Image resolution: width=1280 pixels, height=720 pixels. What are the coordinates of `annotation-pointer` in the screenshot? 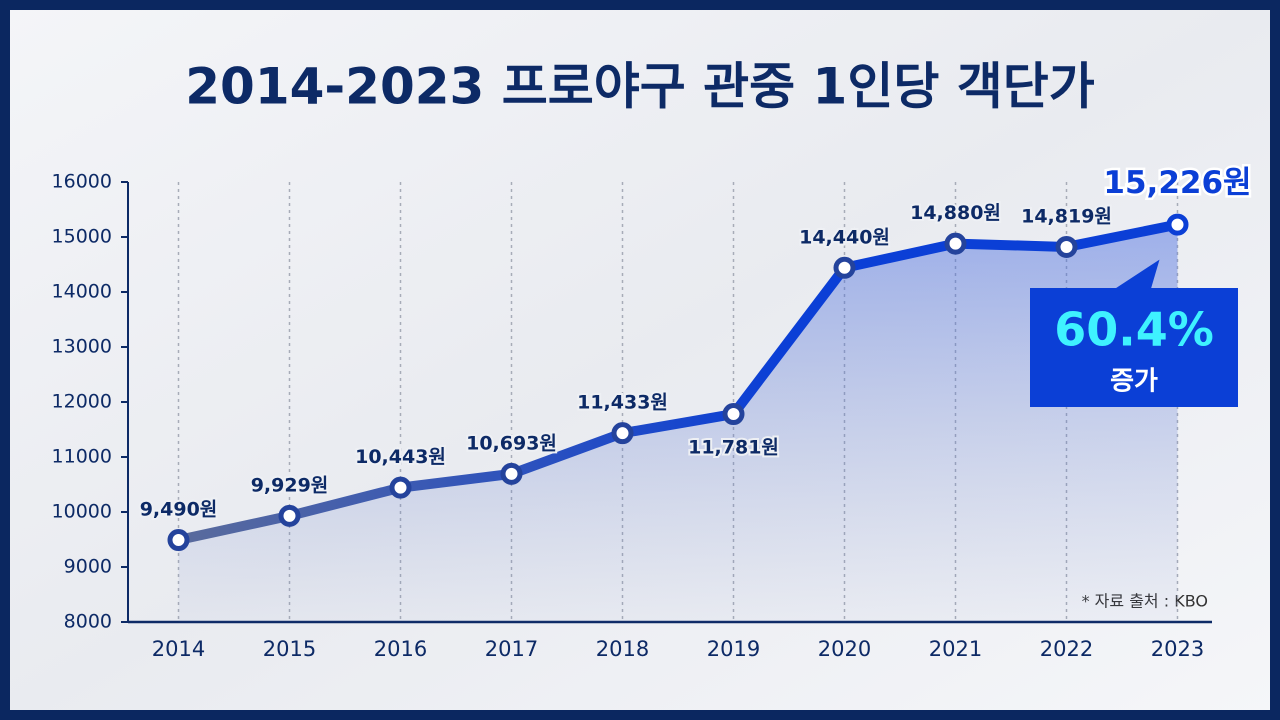 It's located at (1135, 275).